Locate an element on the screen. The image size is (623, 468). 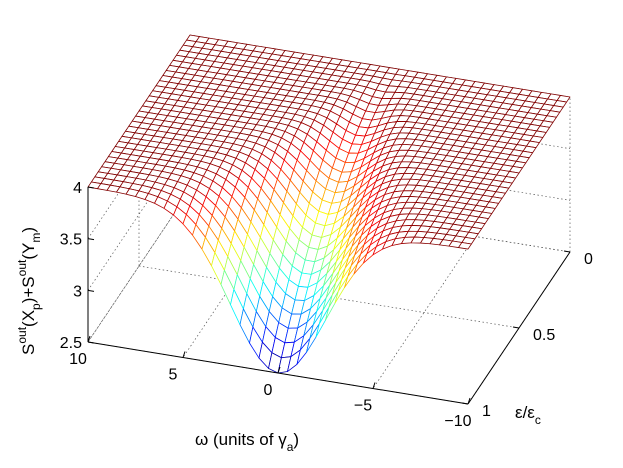
x-tick-label: 0 is located at coordinates (268, 390).